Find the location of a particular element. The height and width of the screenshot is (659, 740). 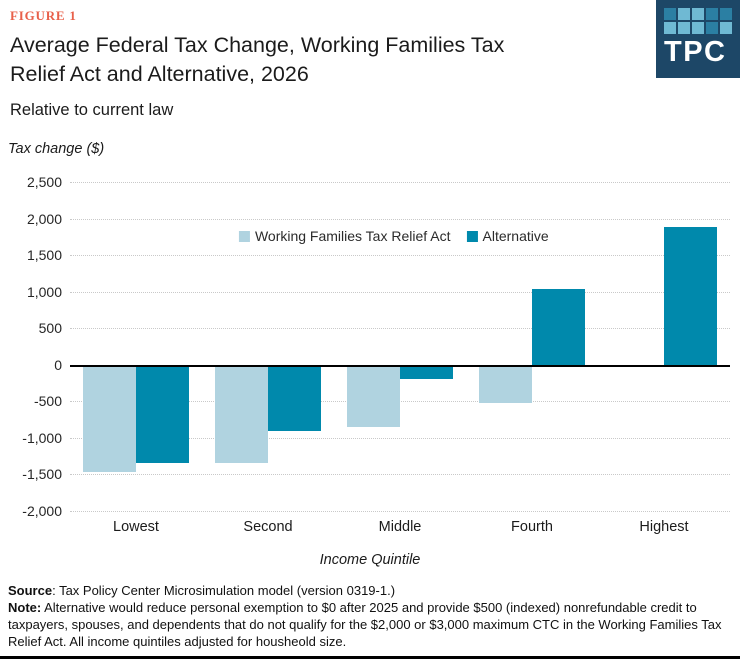

bar-second-alternative is located at coordinates (294, 397).